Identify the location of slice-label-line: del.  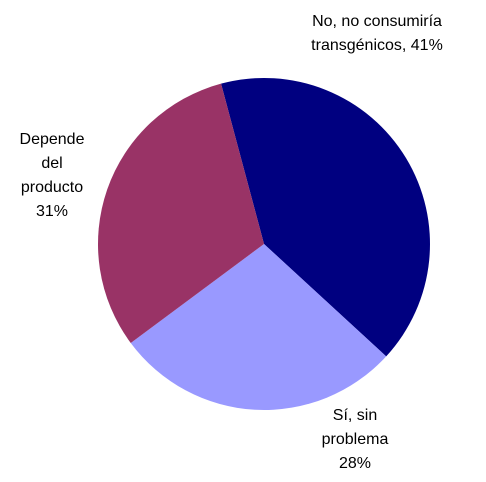
(52, 163).